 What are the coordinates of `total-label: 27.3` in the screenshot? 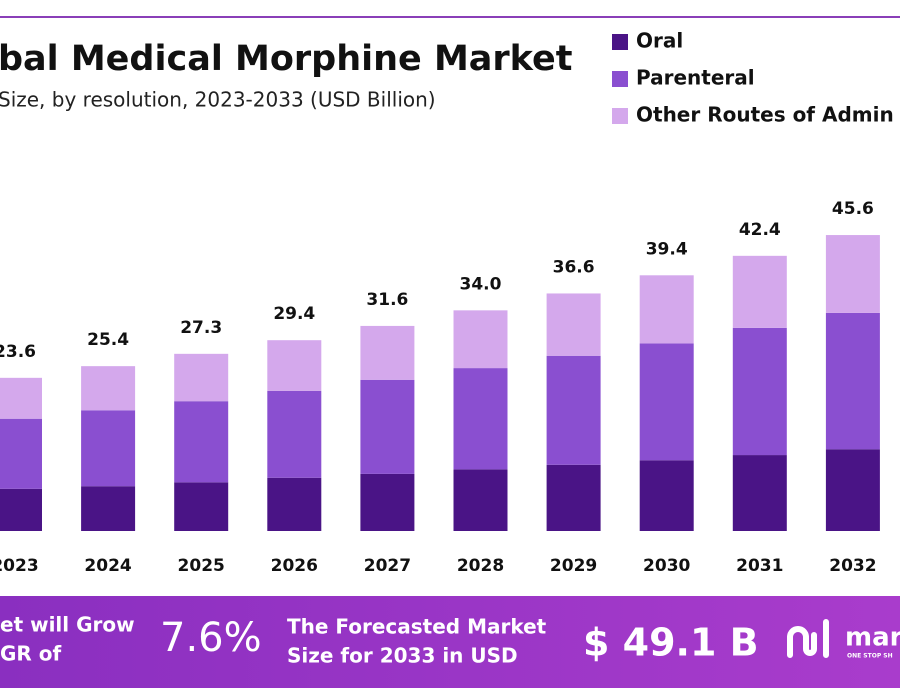 It's located at (201, 328).